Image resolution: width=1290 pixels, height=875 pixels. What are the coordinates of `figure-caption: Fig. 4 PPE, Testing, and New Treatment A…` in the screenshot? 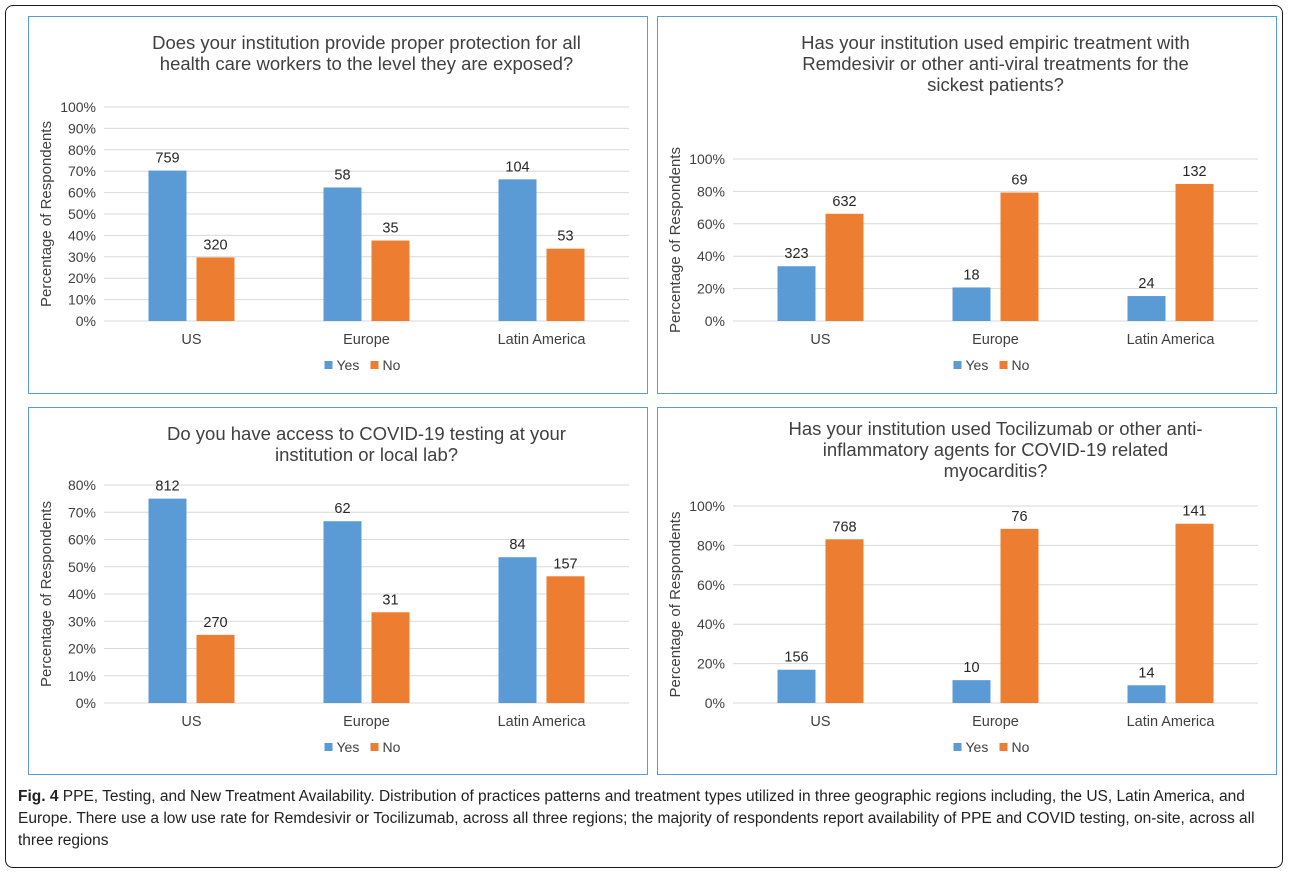 It's located at (643, 819).